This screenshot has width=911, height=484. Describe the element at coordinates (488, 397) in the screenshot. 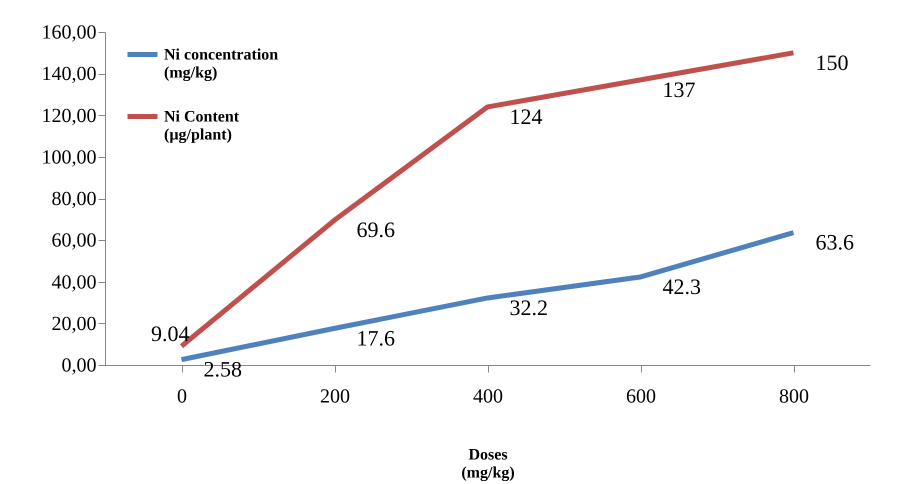

I see `x-tick-label: 400` at that location.